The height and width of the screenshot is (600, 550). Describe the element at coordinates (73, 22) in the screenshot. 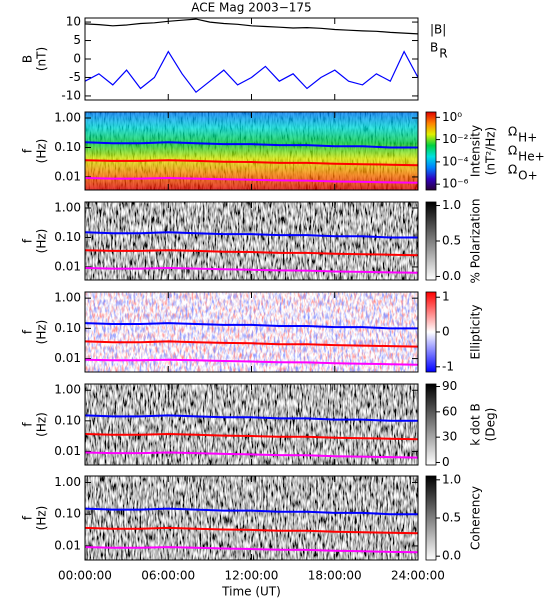

I see `y-tick-label: 10` at that location.